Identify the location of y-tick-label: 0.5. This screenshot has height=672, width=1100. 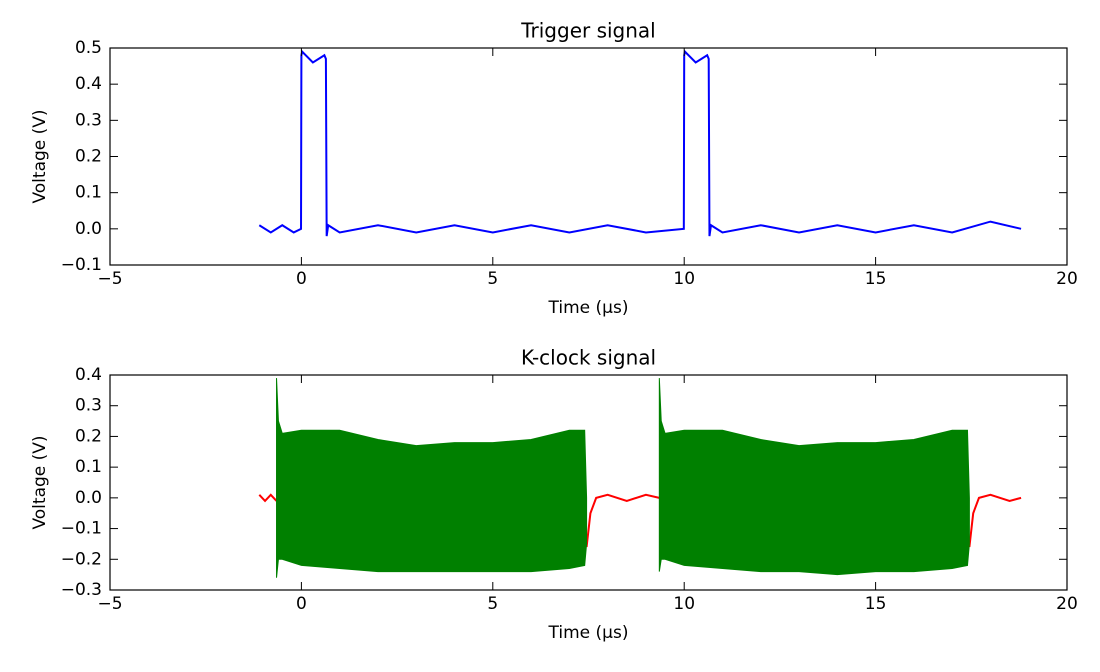
(88, 48).